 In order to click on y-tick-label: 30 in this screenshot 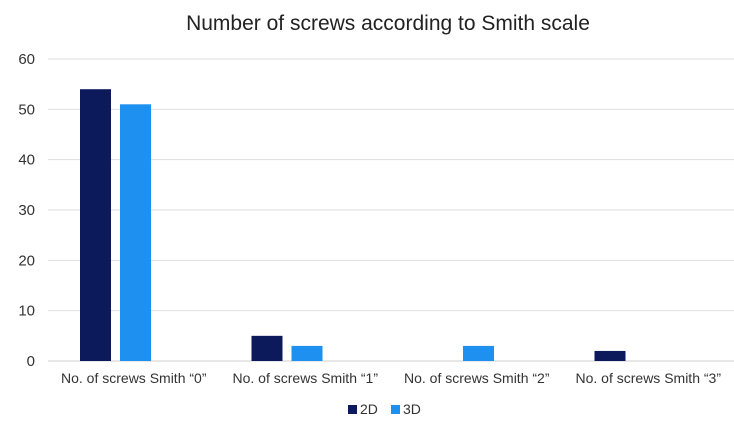, I will do `click(26, 210)`.